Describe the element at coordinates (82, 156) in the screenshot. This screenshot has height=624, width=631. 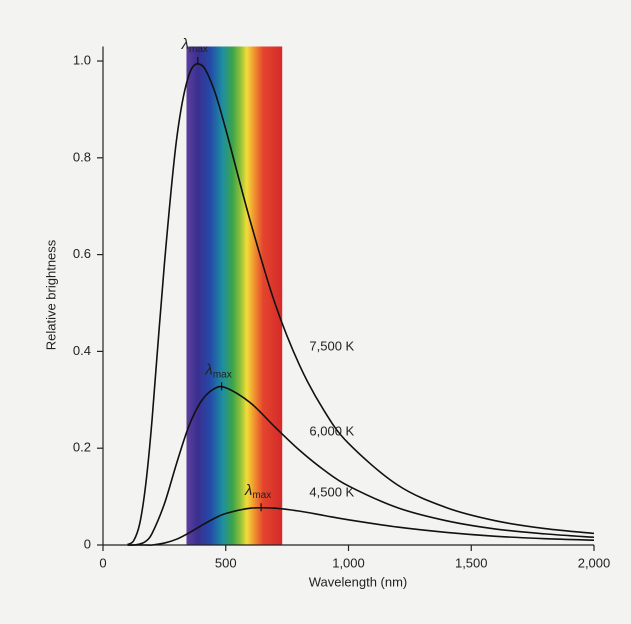
I see `y-tick-label: 0.8` at that location.